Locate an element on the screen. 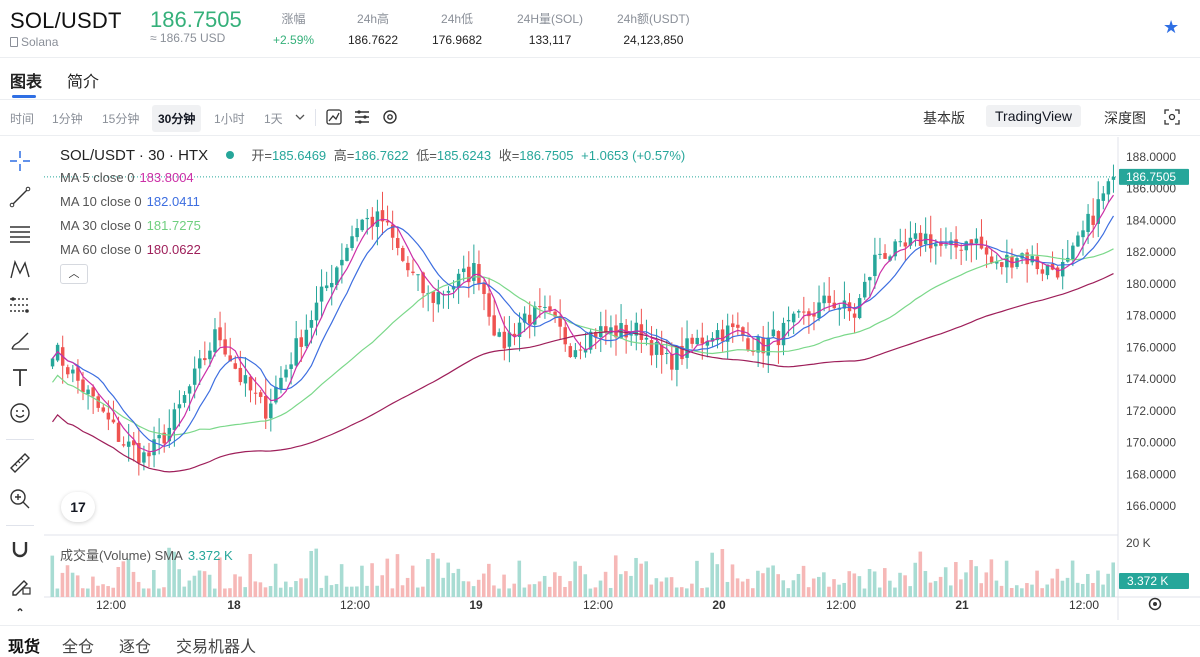 The image size is (1200, 657). pattern-icon is located at coordinates (20, 269).